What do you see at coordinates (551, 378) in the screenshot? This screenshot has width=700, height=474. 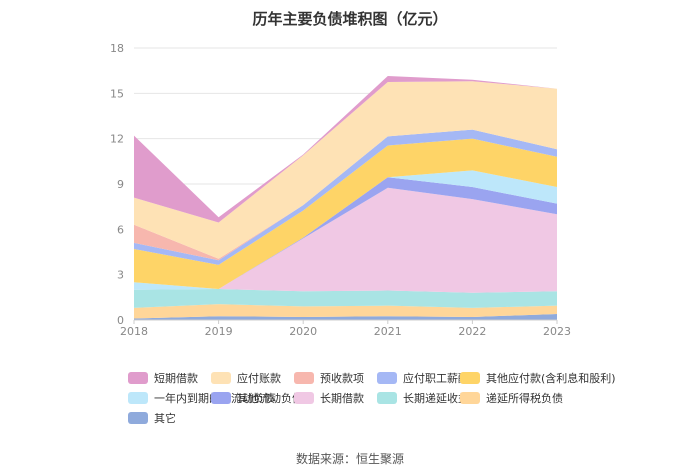 I see `legend-label: 其他应付款(含利息和股利)` at bounding box center [551, 378].